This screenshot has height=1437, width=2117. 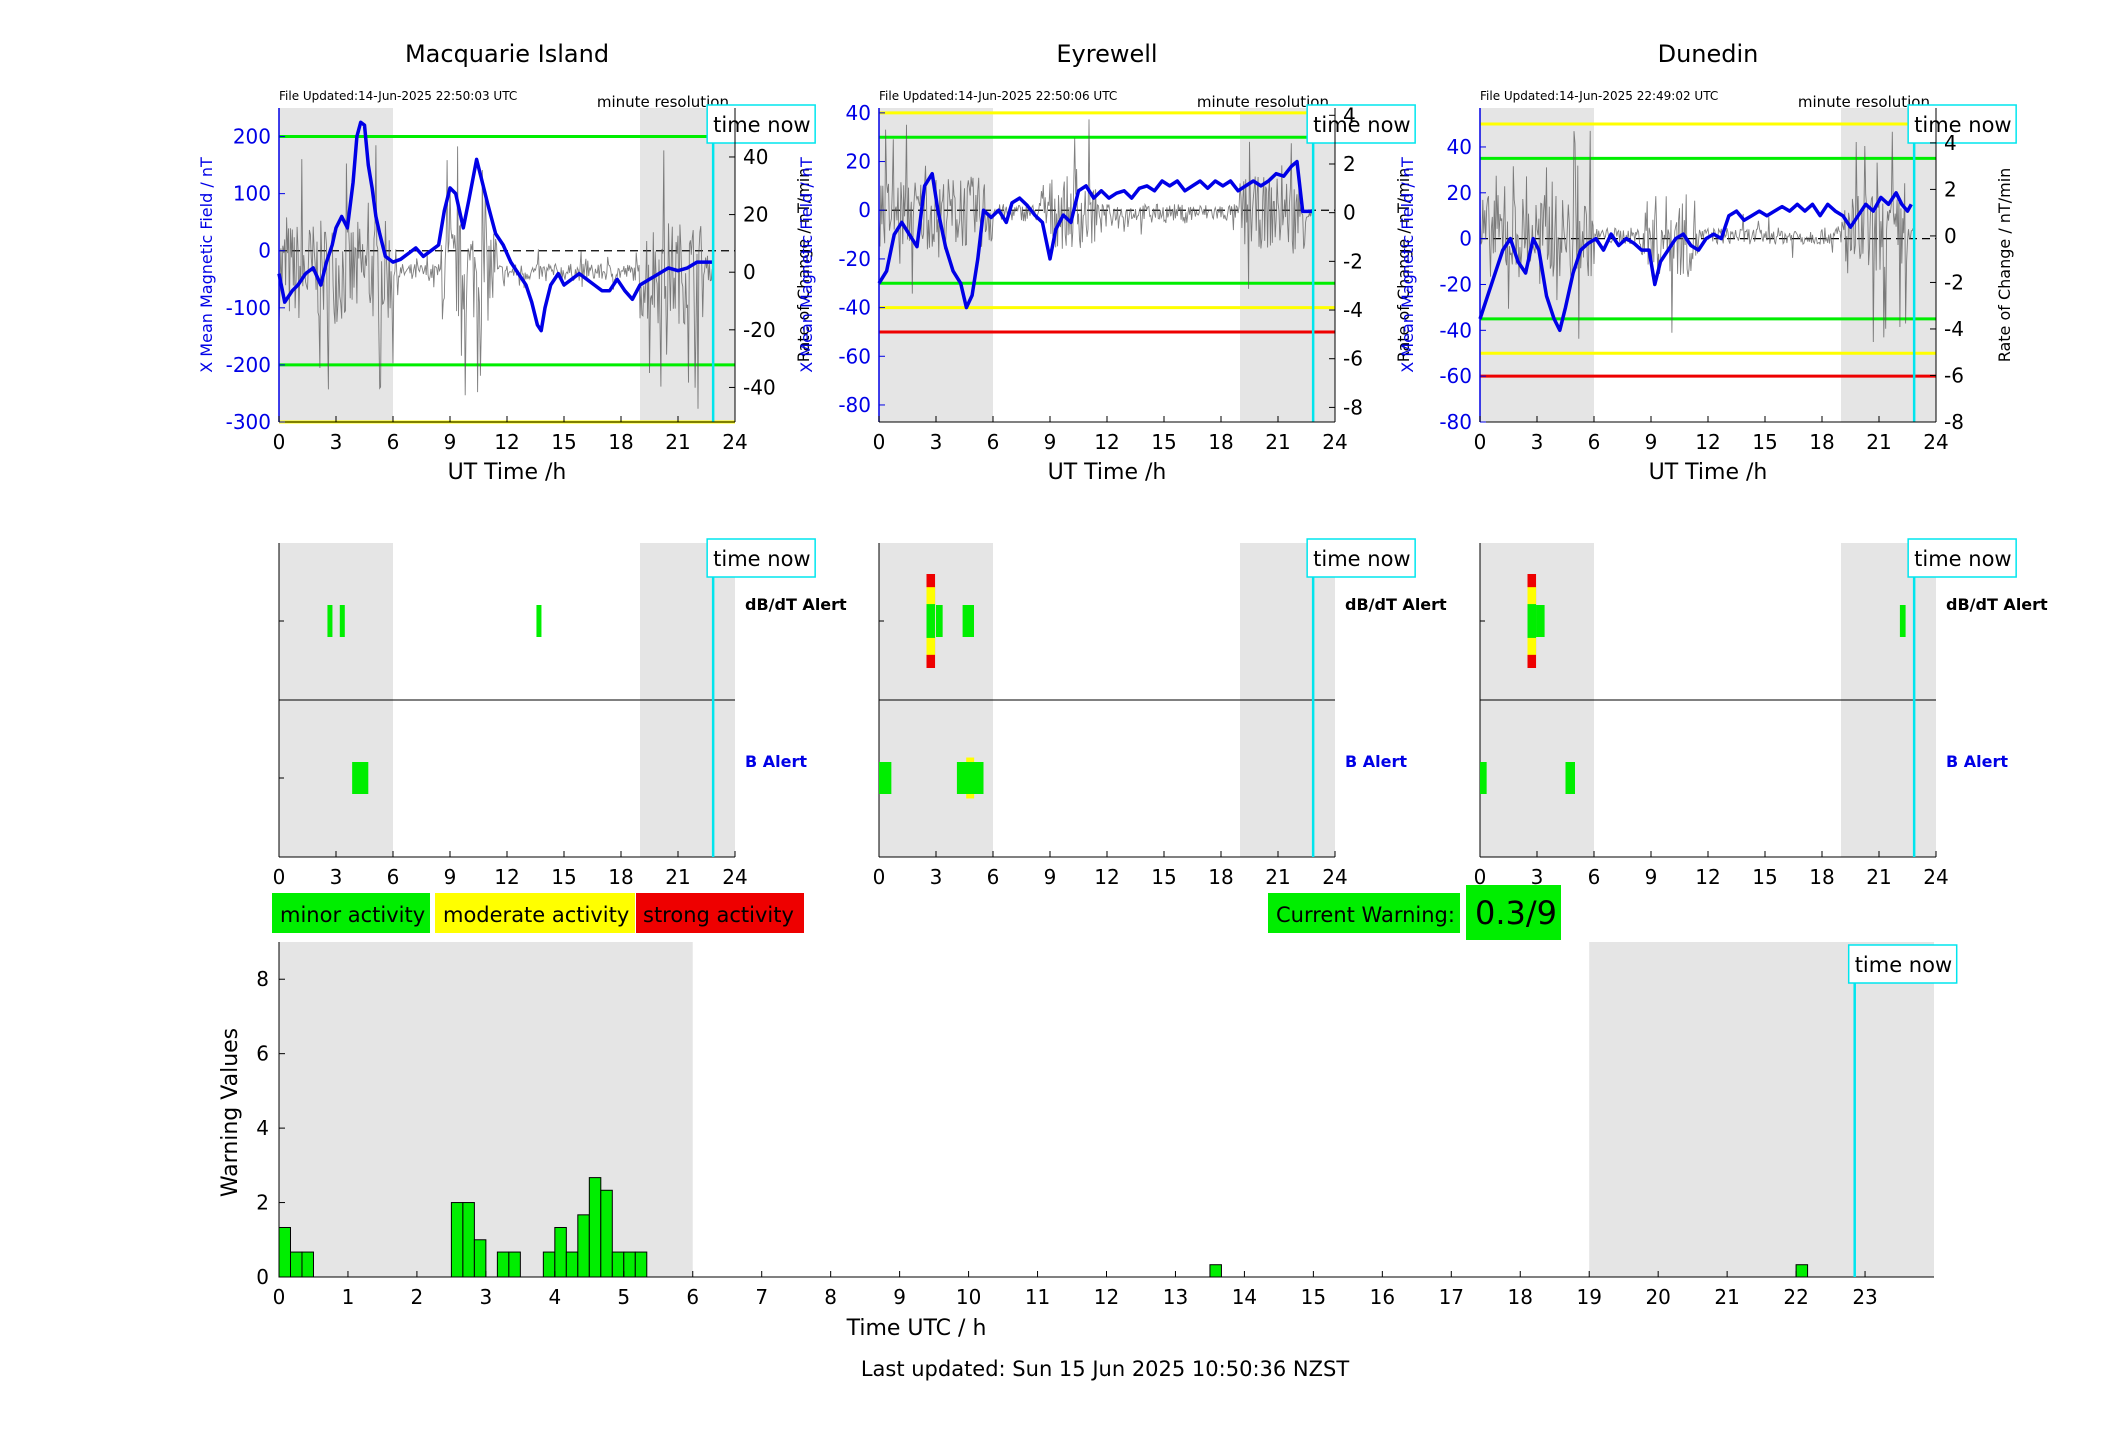 I want to click on left-tick-label: 0, so click(x=264, y=251).